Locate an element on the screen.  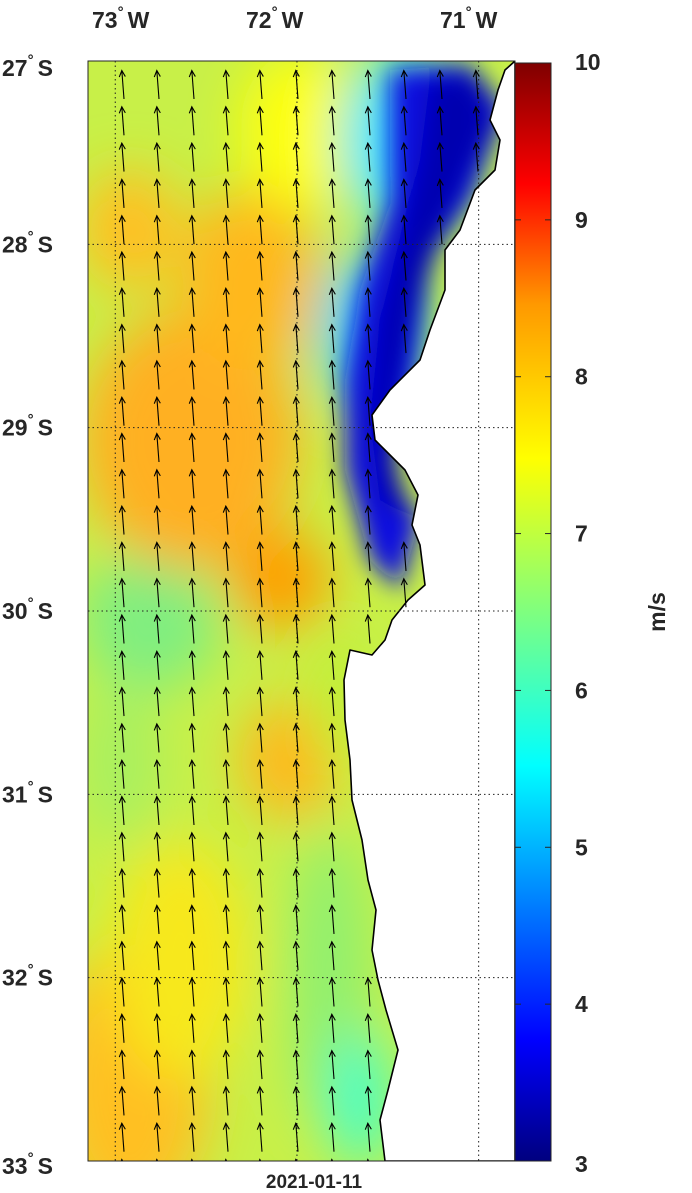
colorbar-tick-label: 7 is located at coordinates (581, 534).